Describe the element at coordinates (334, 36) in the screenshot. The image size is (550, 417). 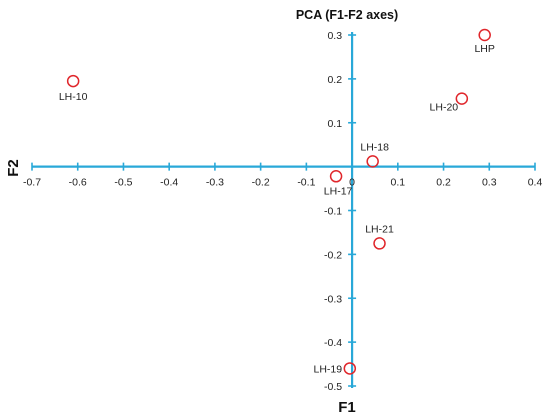
I see `y-tick-label: 0.3` at that location.